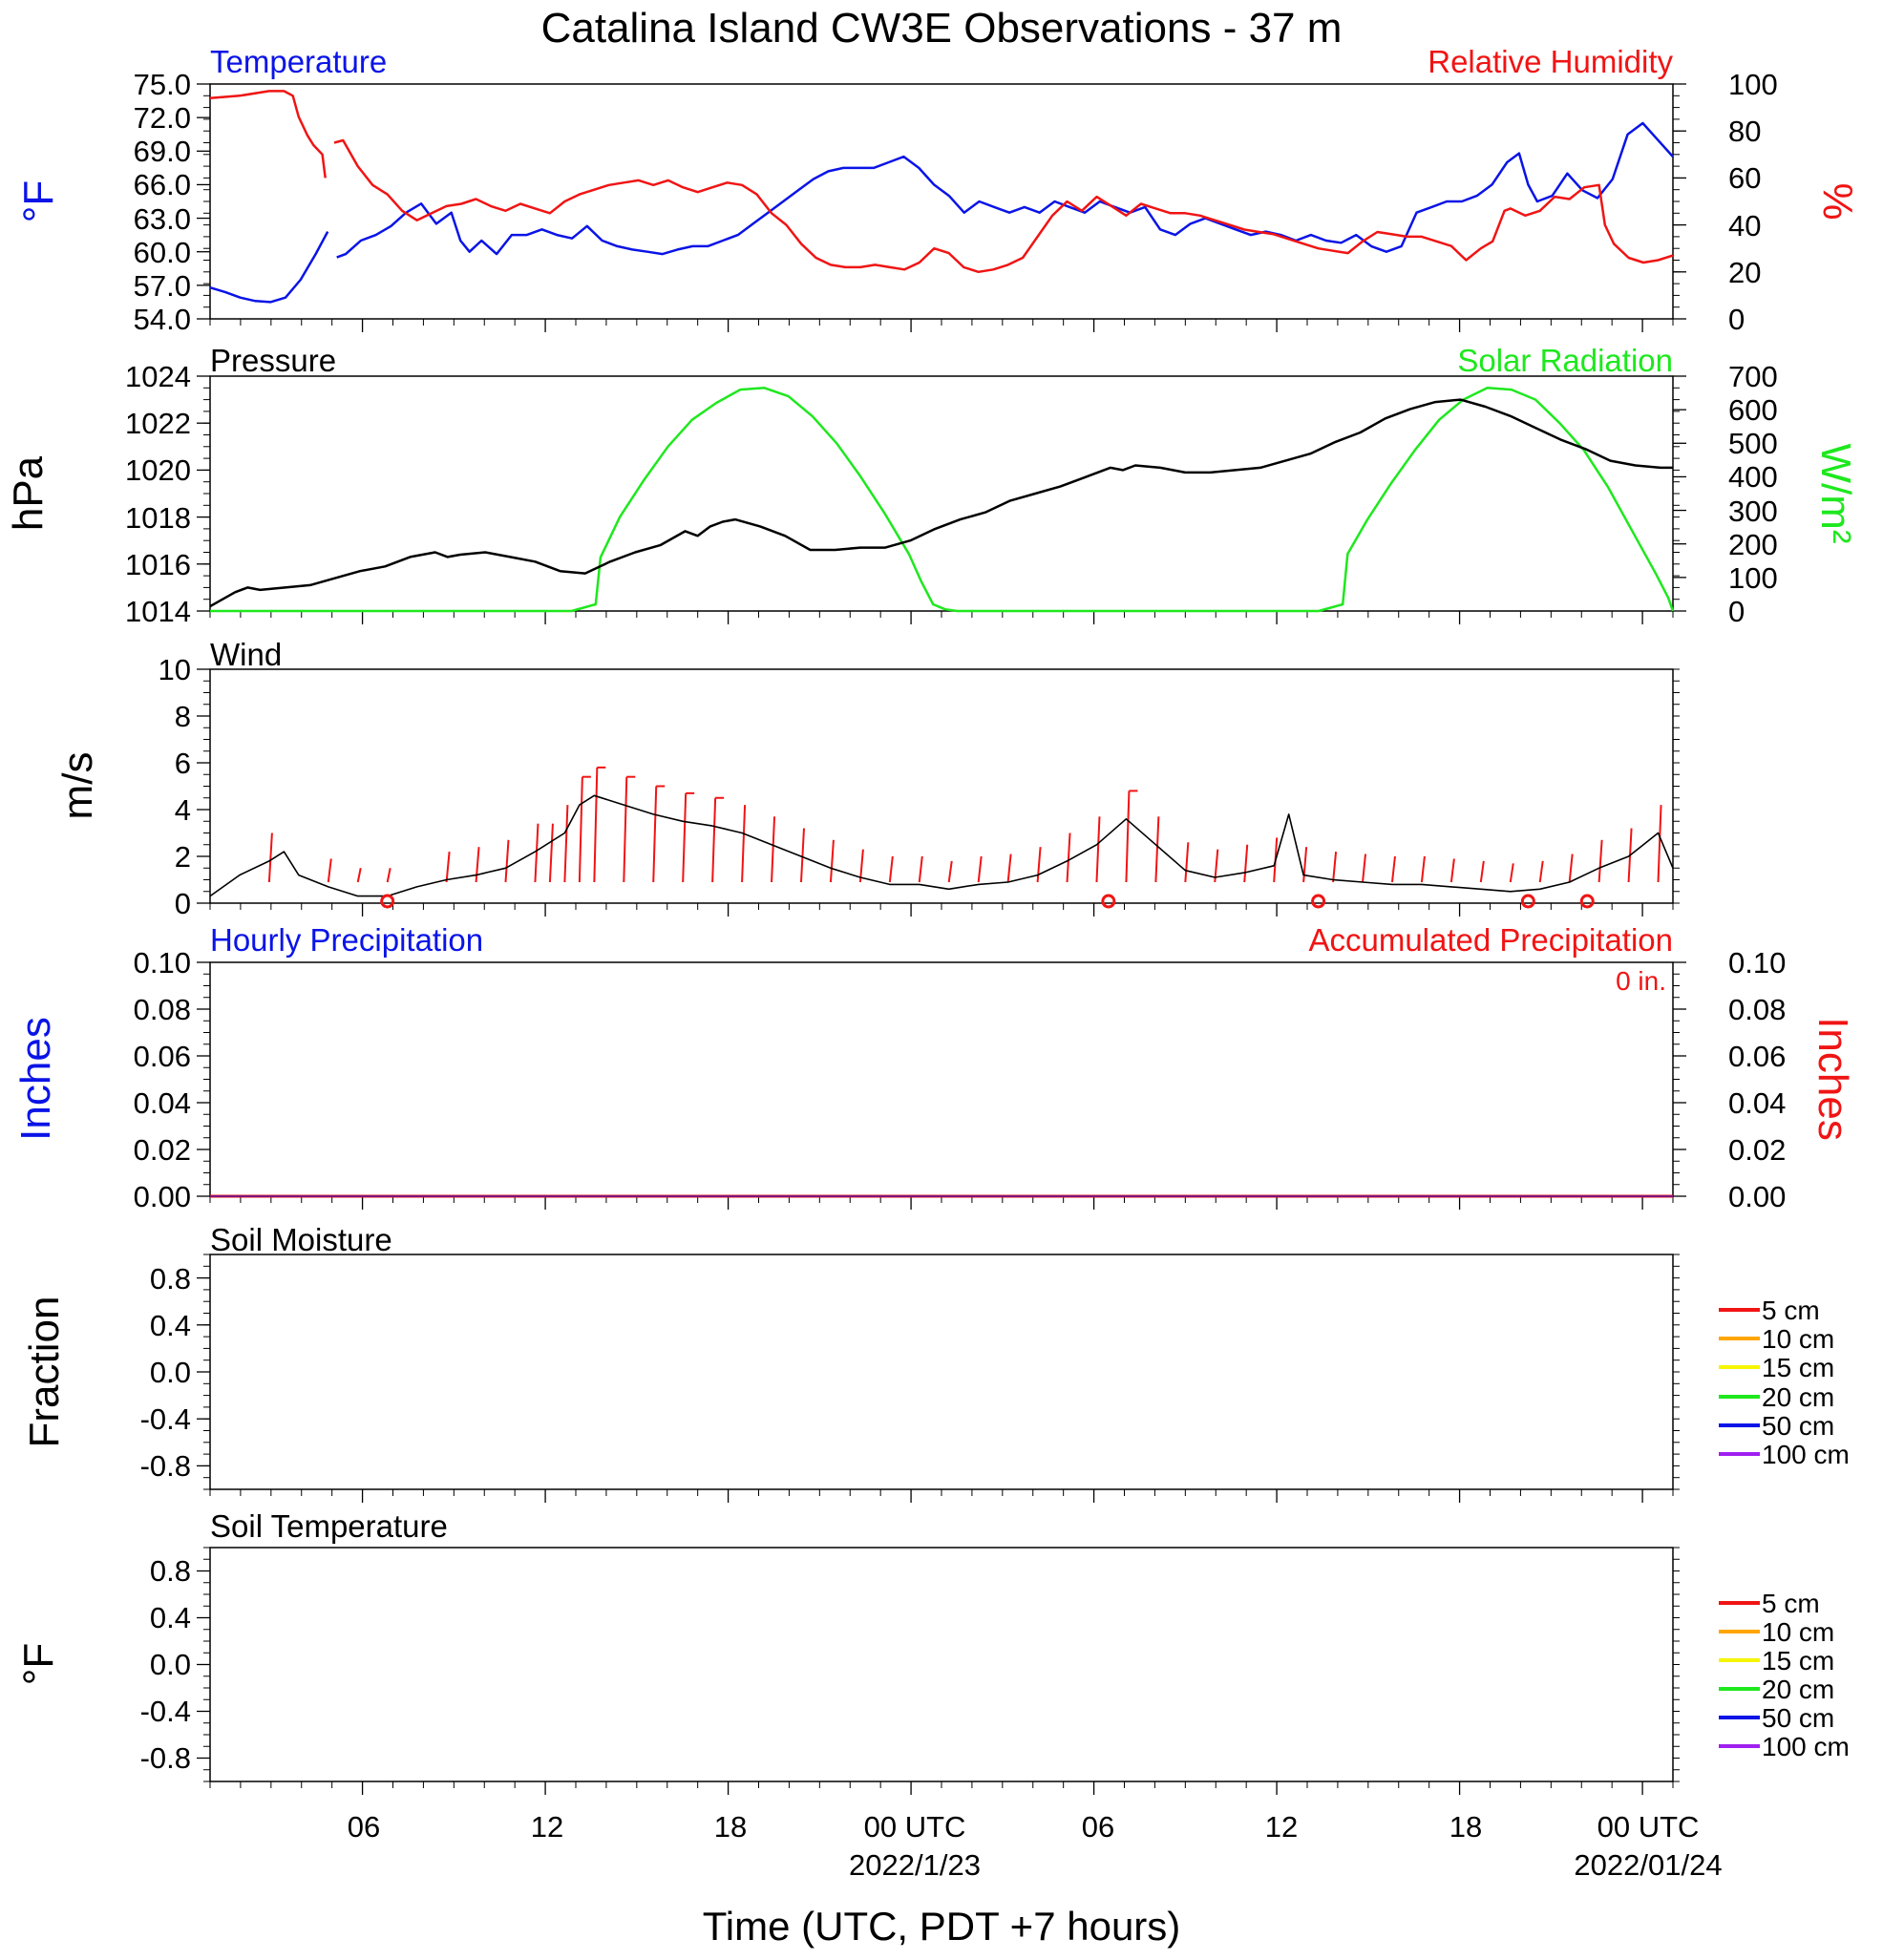 The image size is (1883, 1960). What do you see at coordinates (162, 319) in the screenshot?
I see `temp-tick-label: 54.0` at bounding box center [162, 319].